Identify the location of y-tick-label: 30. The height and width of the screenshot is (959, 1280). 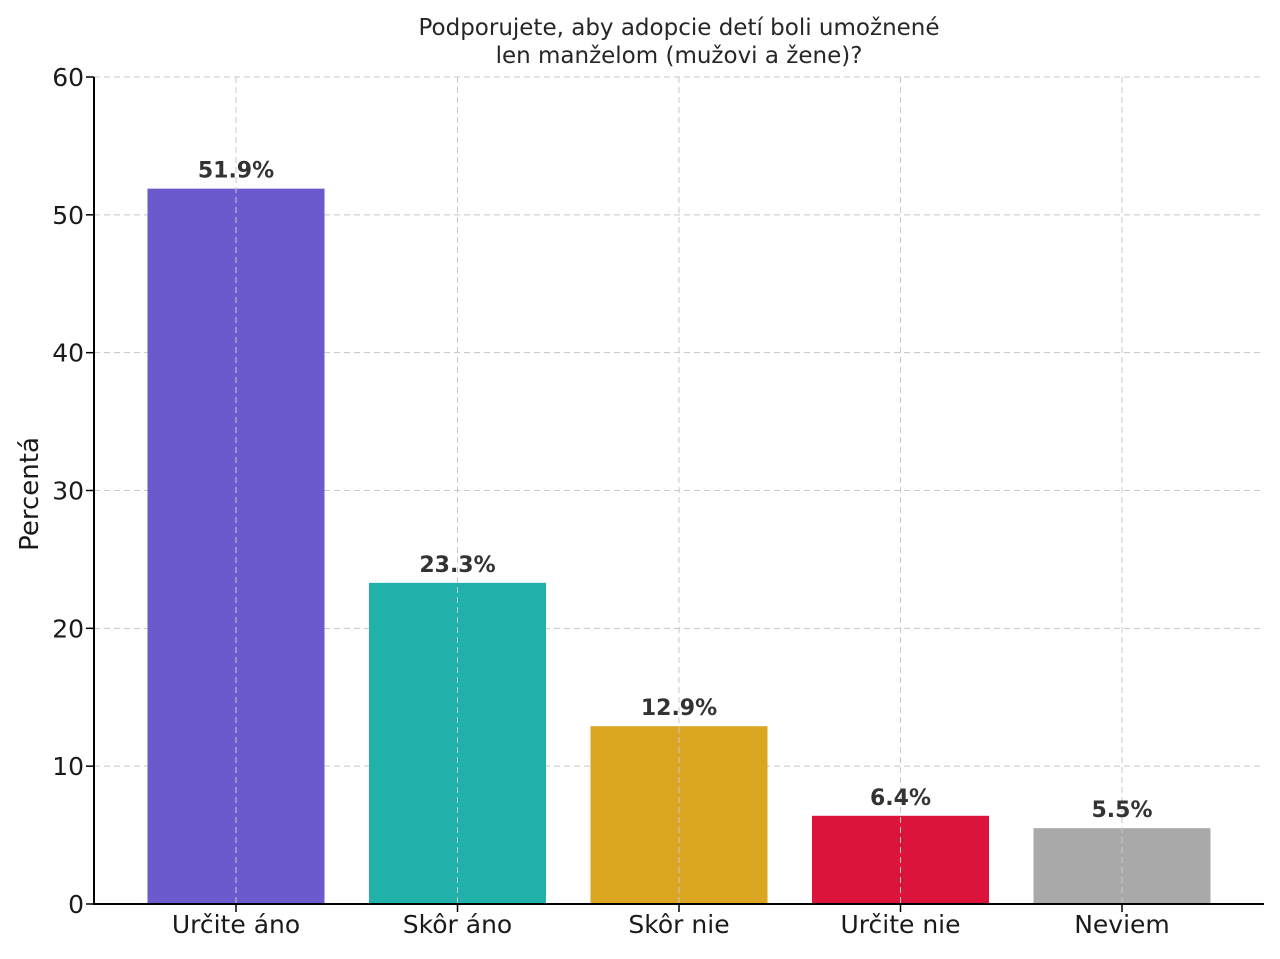
(68, 491).